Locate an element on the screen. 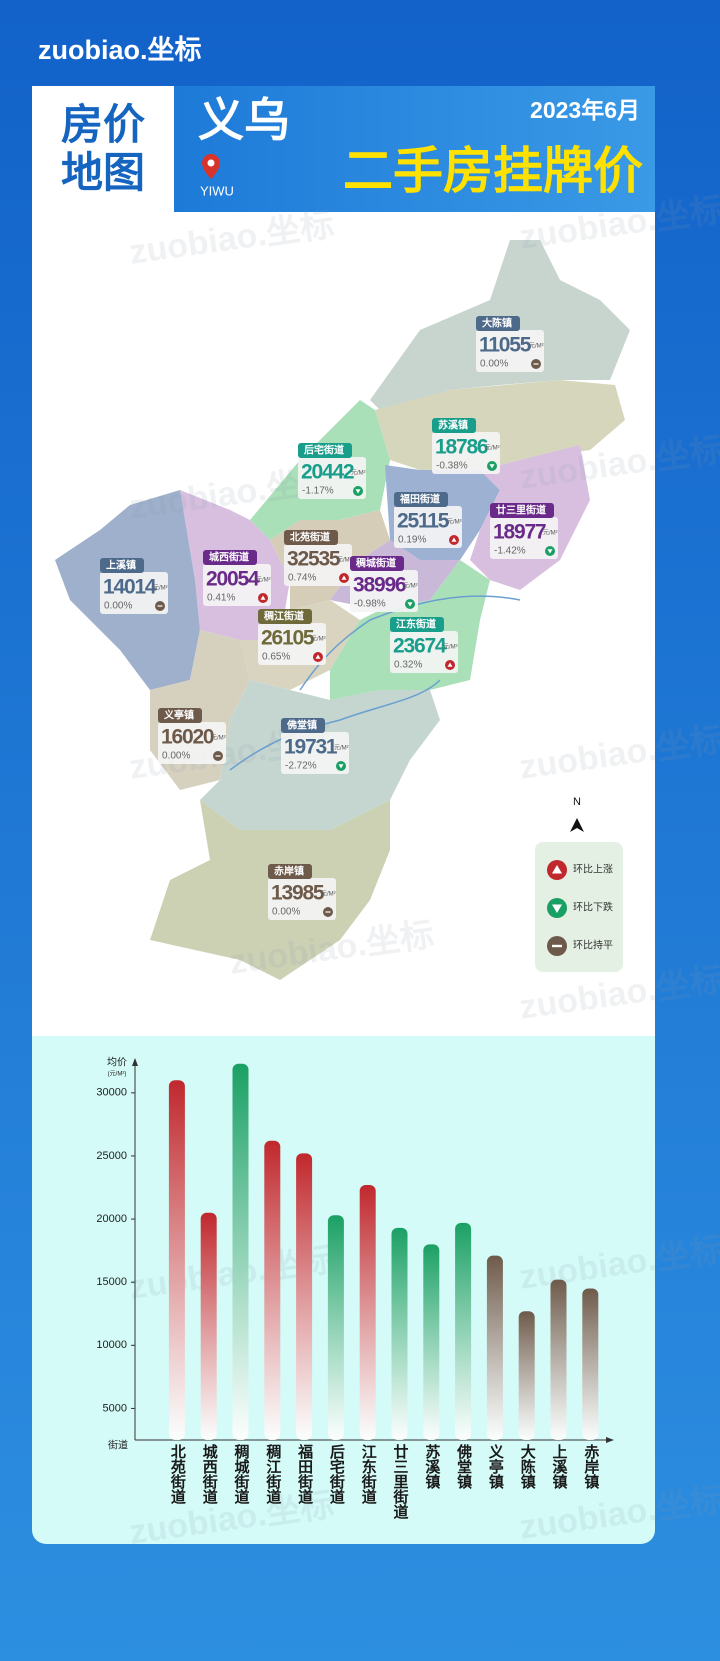  region-price: 19731 is located at coordinates (311, 747).